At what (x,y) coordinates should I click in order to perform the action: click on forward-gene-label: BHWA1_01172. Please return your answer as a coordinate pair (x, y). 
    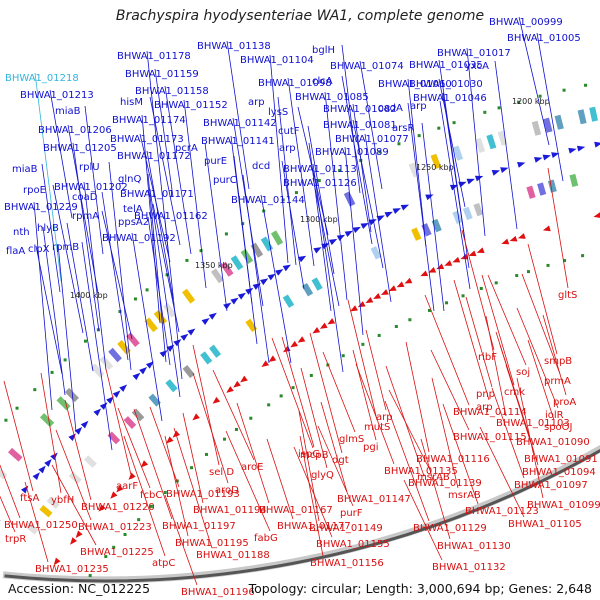
    Looking at the image, I should click on (154, 156).